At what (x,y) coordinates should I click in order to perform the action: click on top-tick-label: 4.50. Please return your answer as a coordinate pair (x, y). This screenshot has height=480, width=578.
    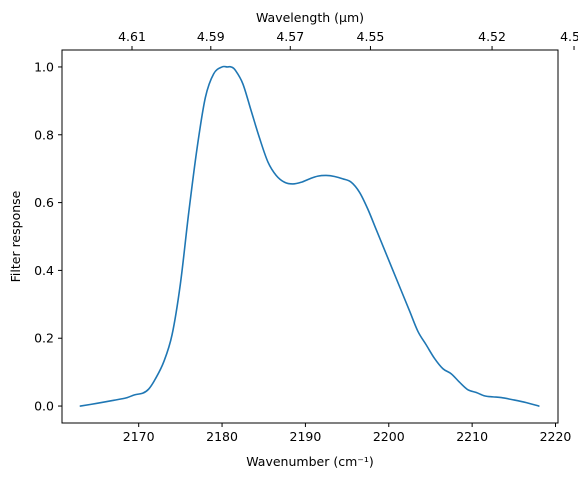
    Looking at the image, I should click on (569, 36).